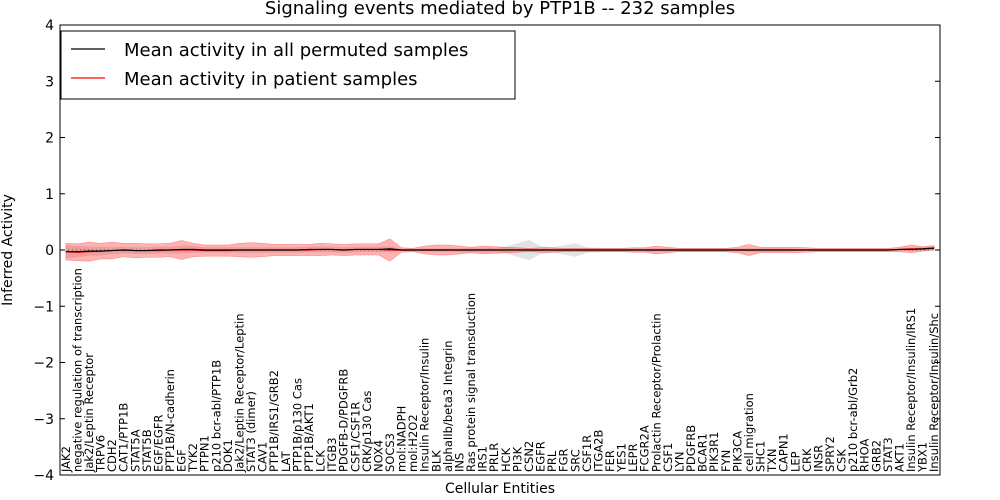  I want to click on category-label: PTPN1, so click(205, 453).